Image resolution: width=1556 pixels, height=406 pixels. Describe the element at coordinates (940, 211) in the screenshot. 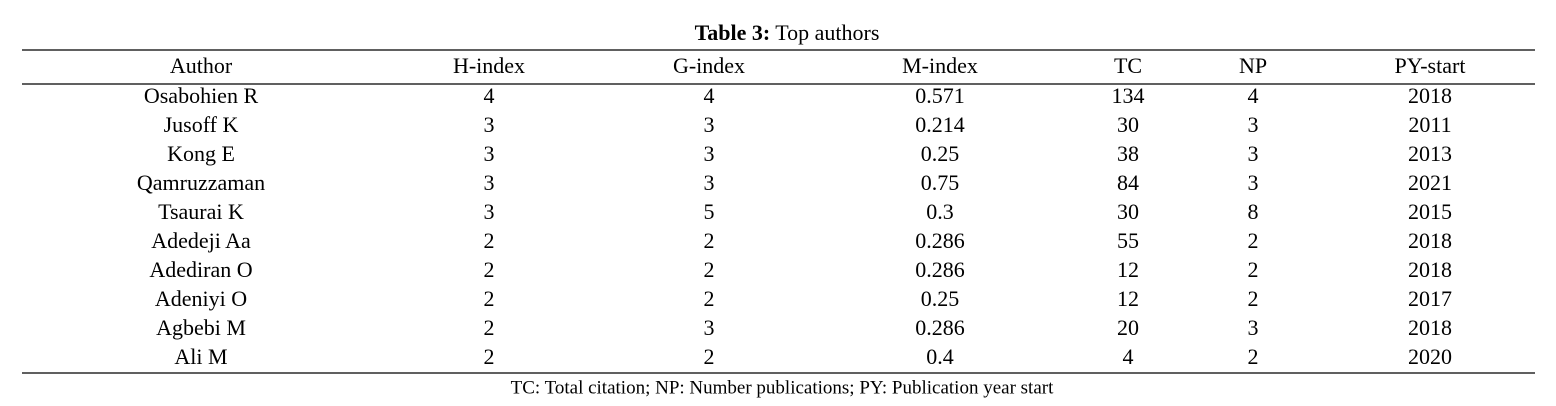

I see `cell: 0.3` at that location.